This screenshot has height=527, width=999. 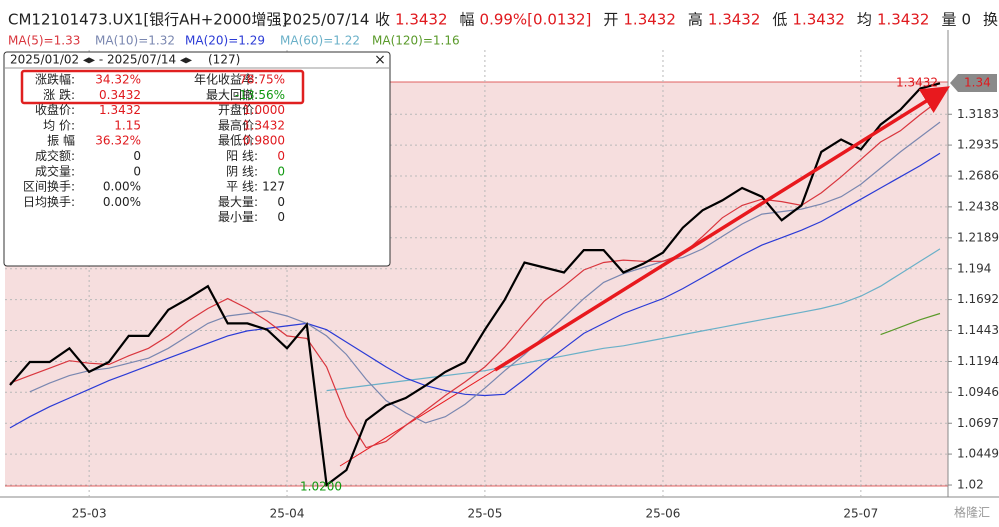 What do you see at coordinates (55, 155) in the screenshot?
I see `stat-label: 成交额:` at bounding box center [55, 155].